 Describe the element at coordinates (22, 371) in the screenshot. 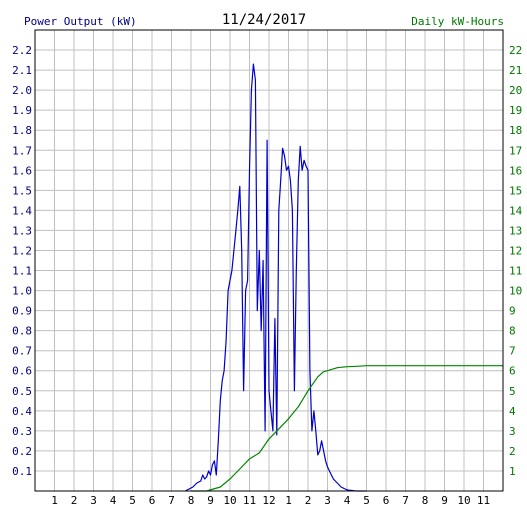

I see `left-tick-label: 0.6` at that location.